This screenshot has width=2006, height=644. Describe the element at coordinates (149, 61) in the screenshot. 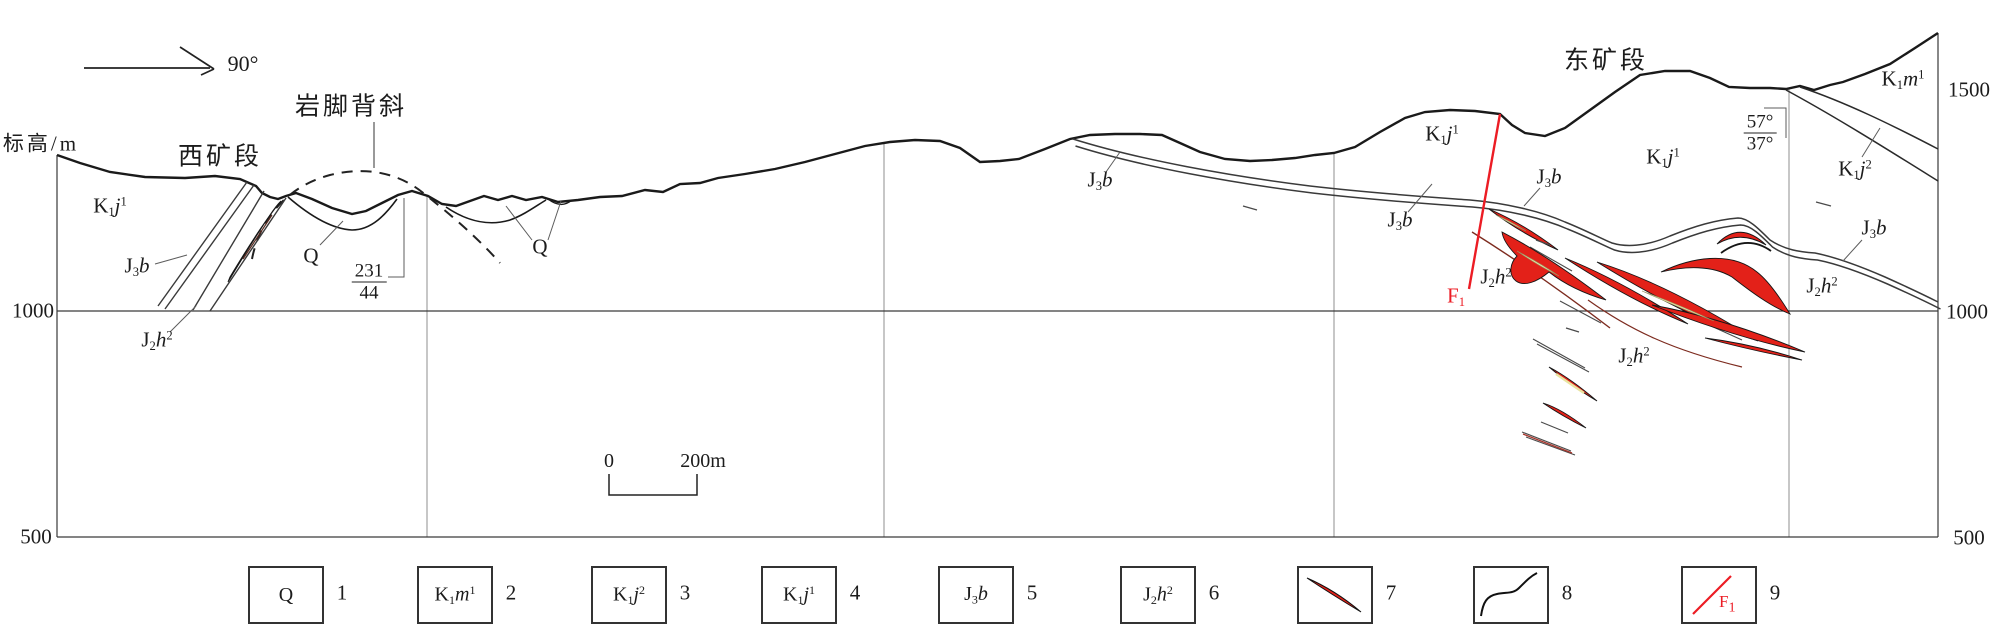

I see `direction-arrow` at that location.